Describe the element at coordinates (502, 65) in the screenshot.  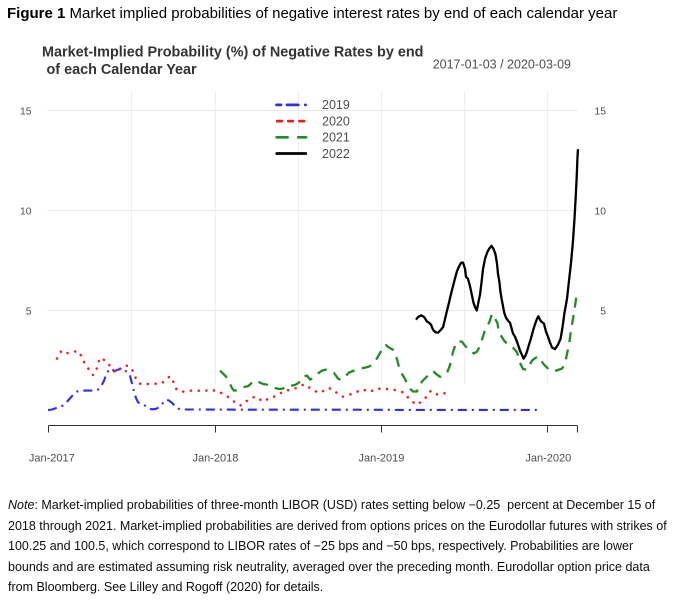
I see `svg-text: 2017-01-03 / 2020-03-09` at that location.